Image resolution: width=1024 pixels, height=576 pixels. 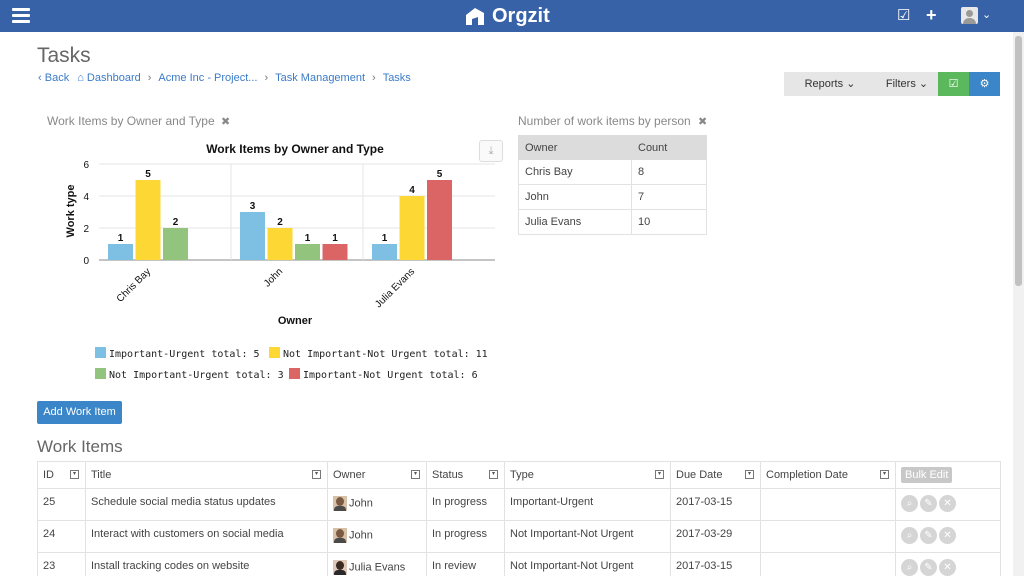 I want to click on app-logo: Orgzit, so click(x=507, y=16).